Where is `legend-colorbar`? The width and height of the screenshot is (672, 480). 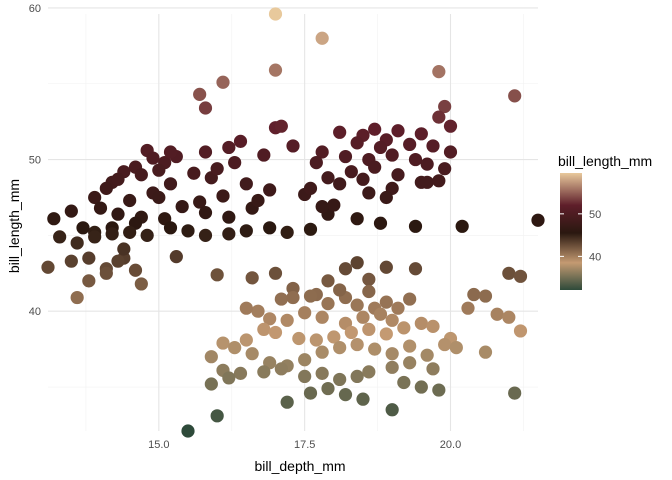 legend-colorbar is located at coordinates (571, 231).